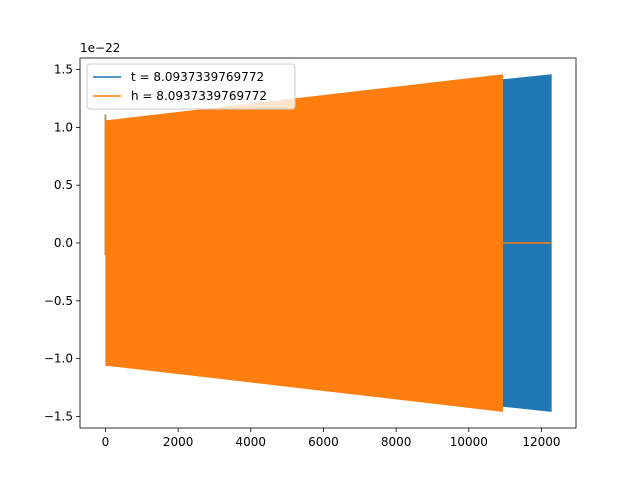  I want to click on x-tick-label: 10000, so click(469, 442).